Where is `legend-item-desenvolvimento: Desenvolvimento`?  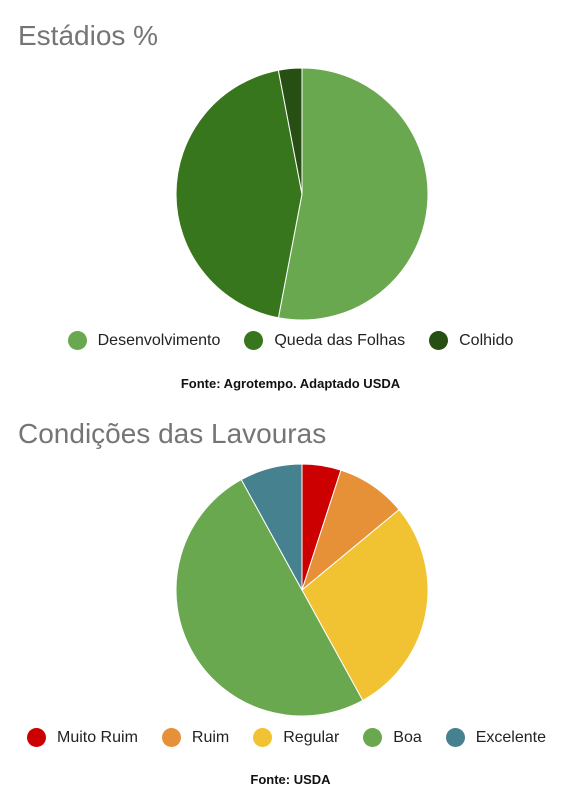 legend-item-desenvolvimento: Desenvolvimento is located at coordinates (144, 340).